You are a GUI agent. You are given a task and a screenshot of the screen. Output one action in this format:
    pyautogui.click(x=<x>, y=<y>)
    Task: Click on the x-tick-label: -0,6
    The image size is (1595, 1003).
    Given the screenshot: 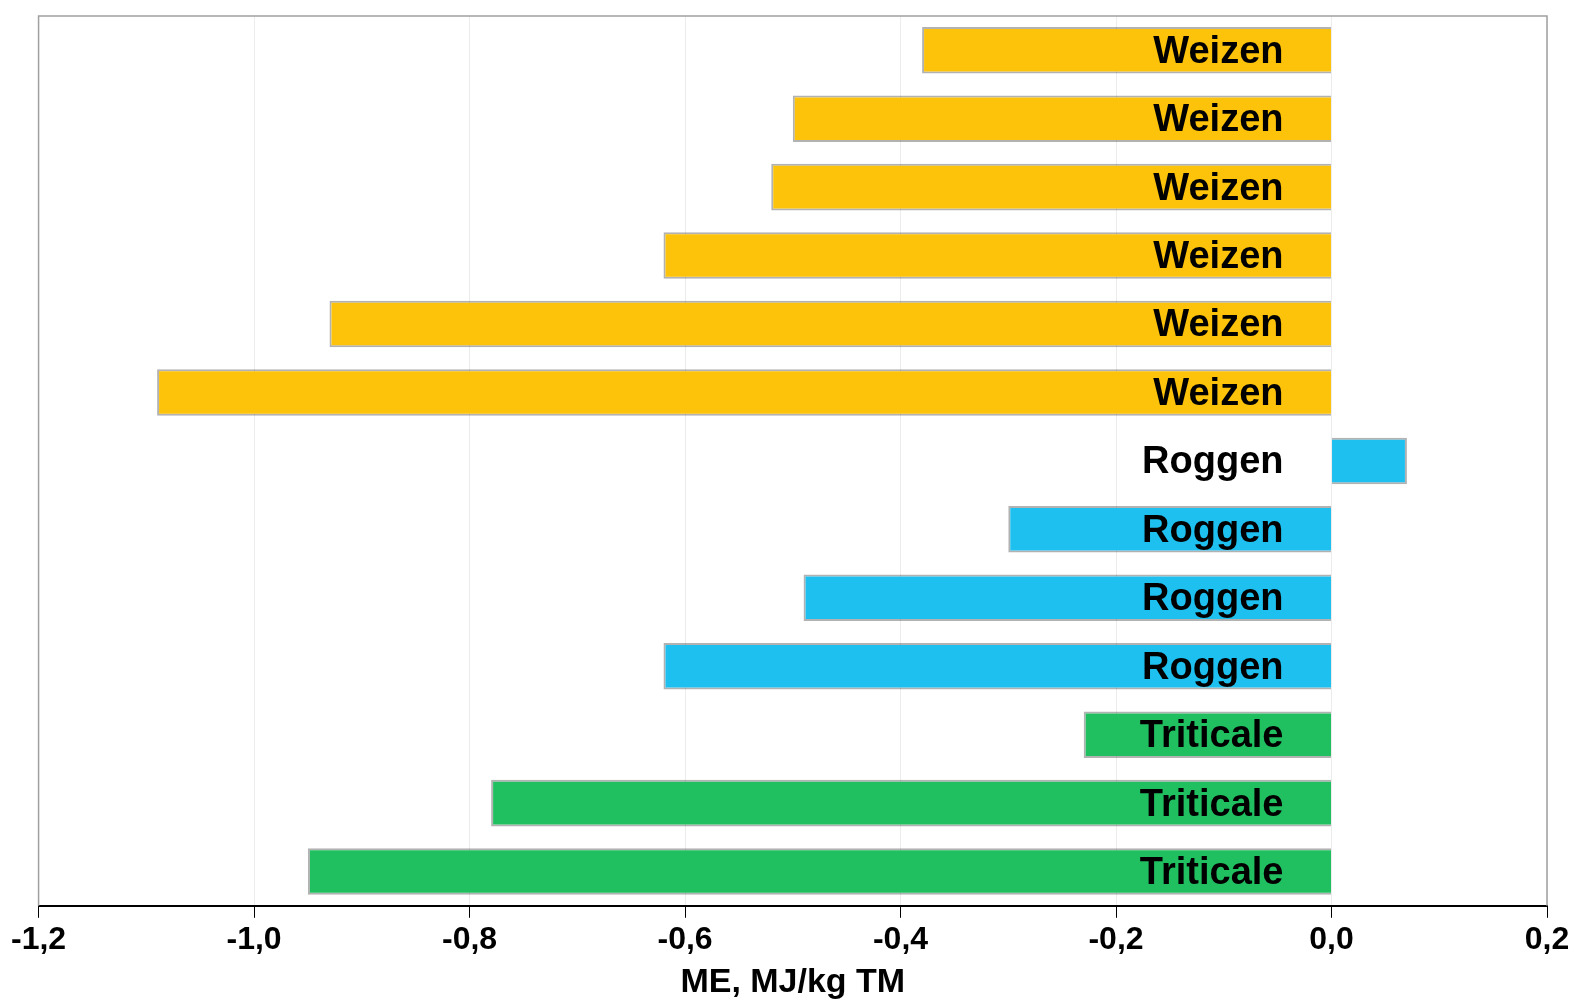 What is the action you would take?
    pyautogui.click(x=685, y=937)
    